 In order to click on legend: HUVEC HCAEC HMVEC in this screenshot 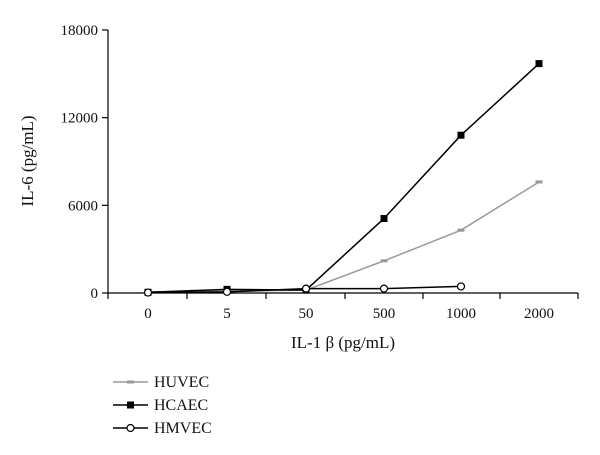, I will do `click(162, 405)`.